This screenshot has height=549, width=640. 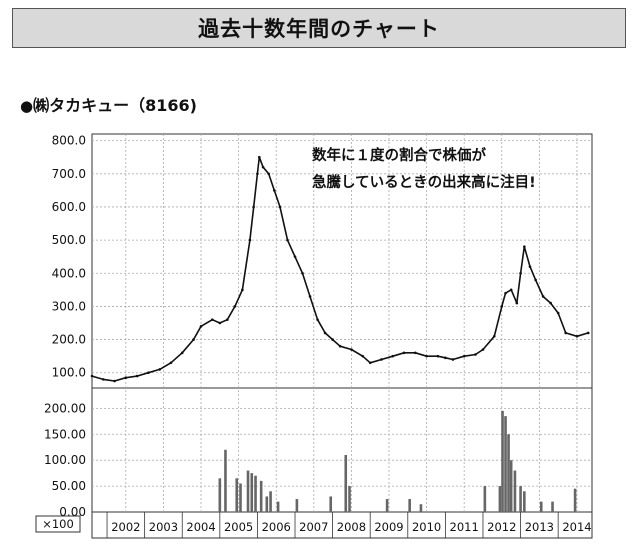 I want to click on x-tick-label: 2004, so click(x=200, y=527).